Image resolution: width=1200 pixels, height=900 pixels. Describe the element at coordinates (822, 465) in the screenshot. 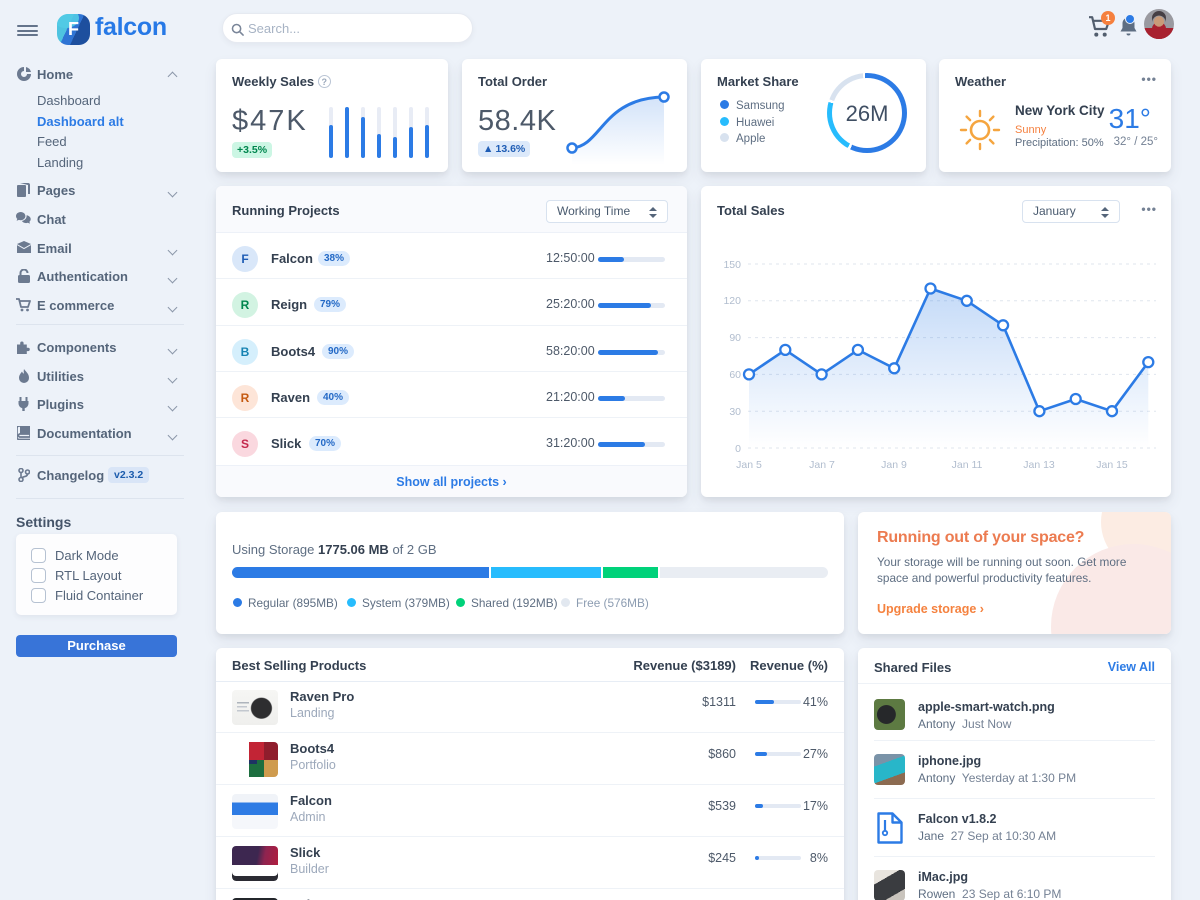

I see `svg-text: Jan 7` at that location.